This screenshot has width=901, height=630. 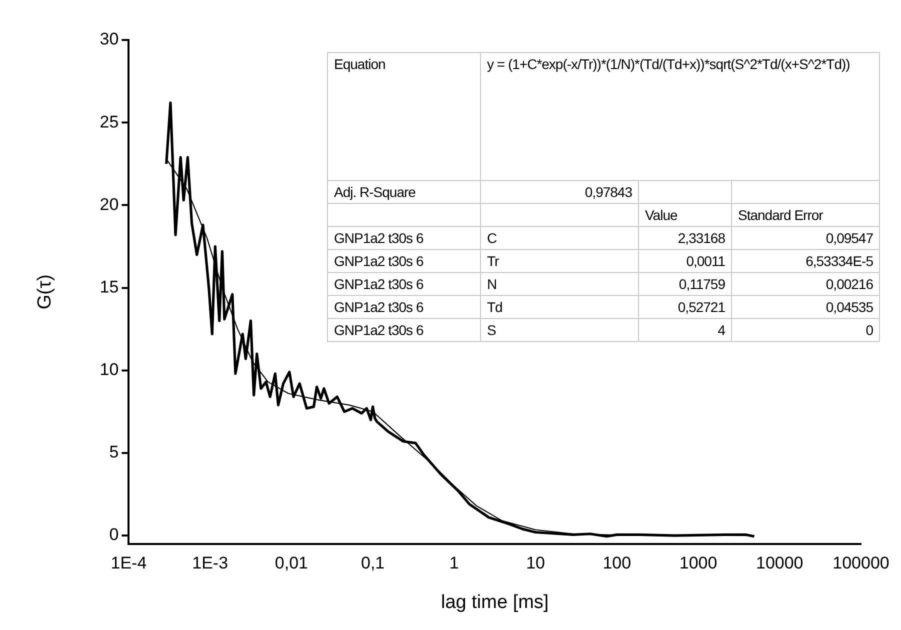 I want to click on x-tick-label: 1E-4, so click(x=128, y=563).